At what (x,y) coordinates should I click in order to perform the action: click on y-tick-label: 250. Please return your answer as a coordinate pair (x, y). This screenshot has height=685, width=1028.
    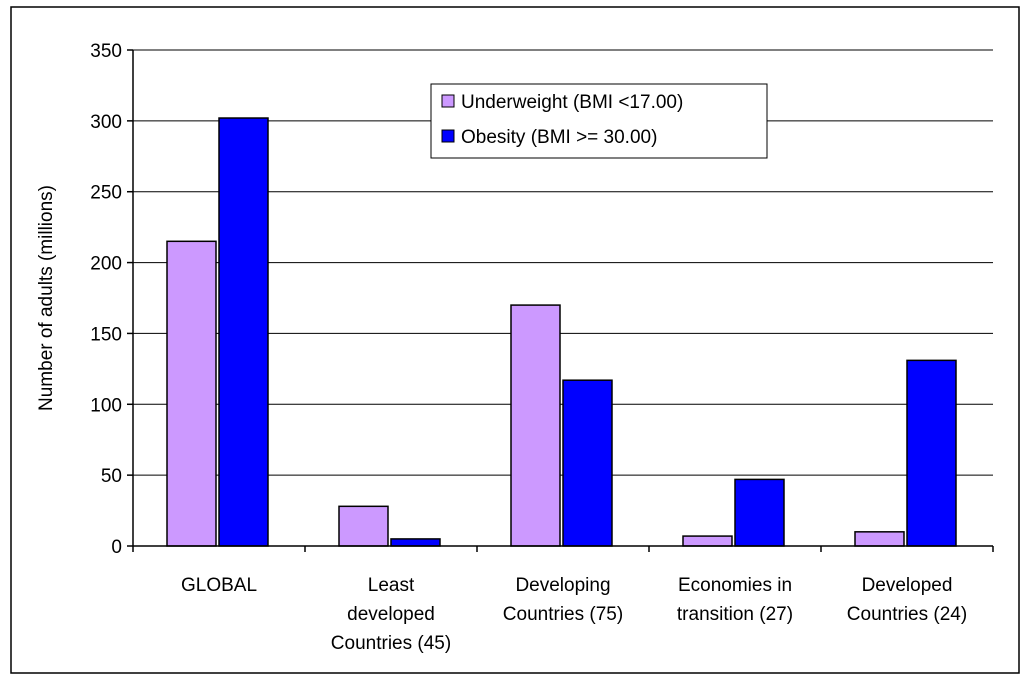
    Looking at the image, I should click on (106, 193).